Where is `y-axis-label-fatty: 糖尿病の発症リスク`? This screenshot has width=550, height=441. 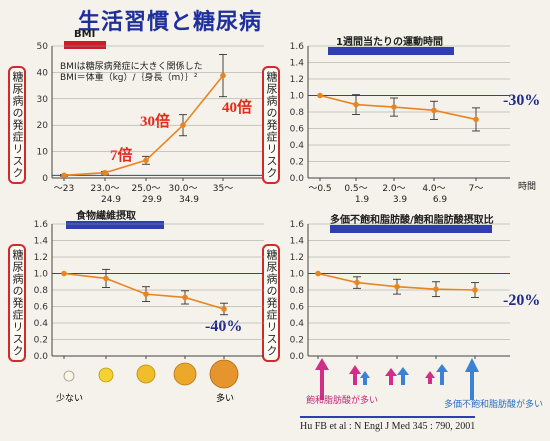 y-axis-label-fatty: 糖尿病の発症リスク is located at coordinates (271, 303).